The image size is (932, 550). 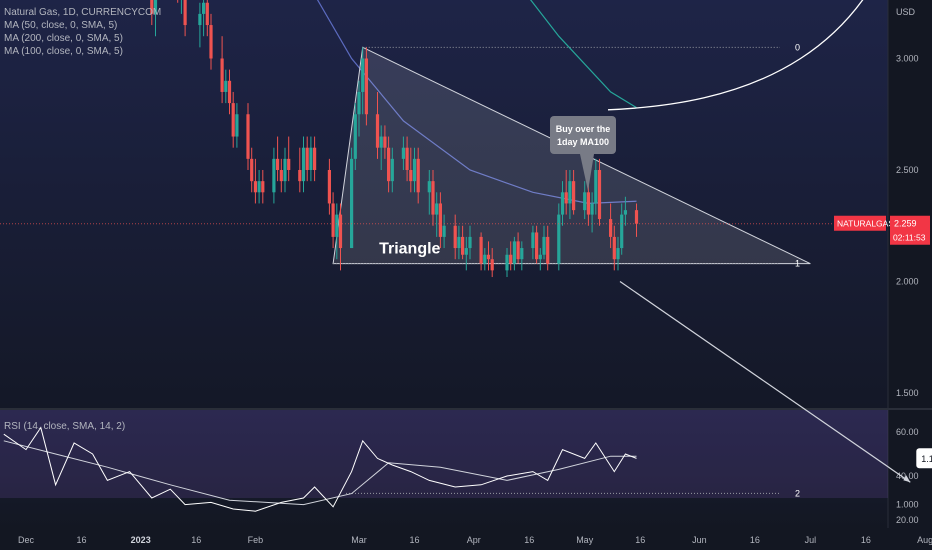 I want to click on projection-up-arrow, so click(x=762, y=55).